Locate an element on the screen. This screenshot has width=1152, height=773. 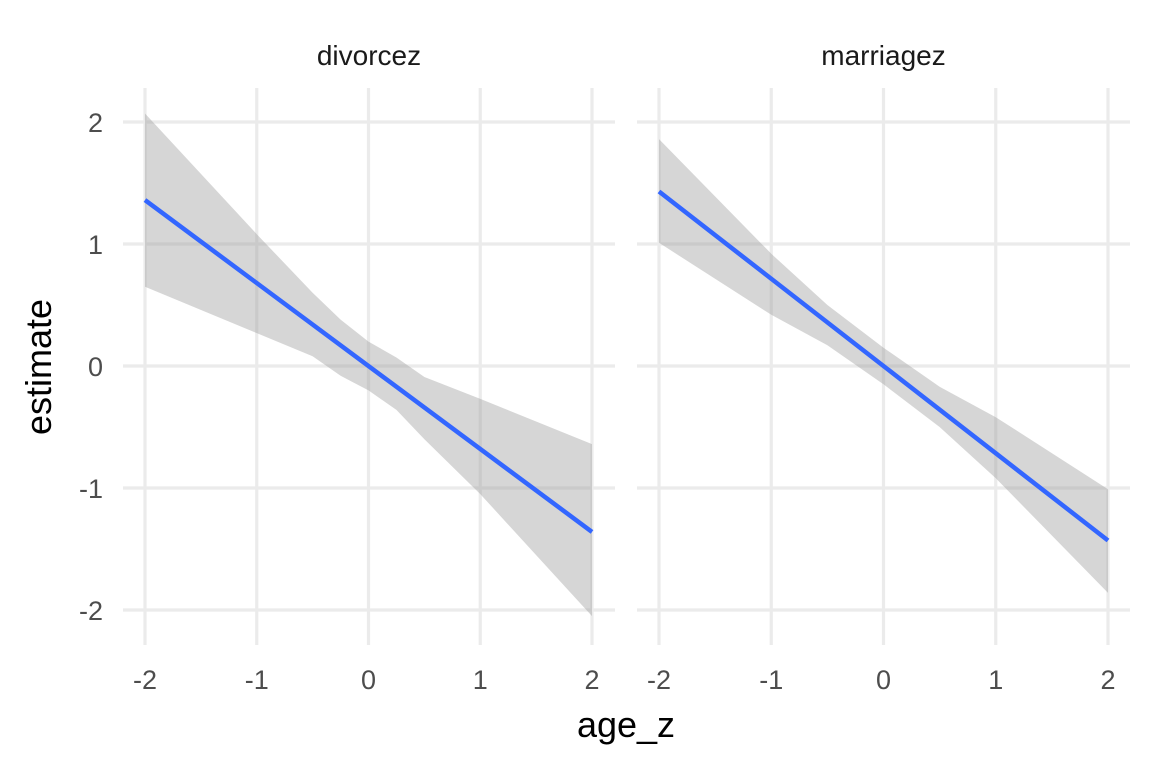
y-tick-label: 1 is located at coordinates (95, 245).